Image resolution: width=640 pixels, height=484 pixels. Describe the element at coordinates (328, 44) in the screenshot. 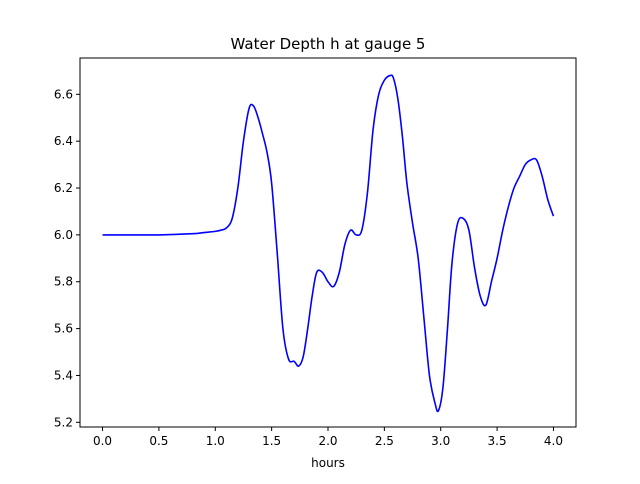

I see `chart-title: Water Depth h at gauge 5` at that location.